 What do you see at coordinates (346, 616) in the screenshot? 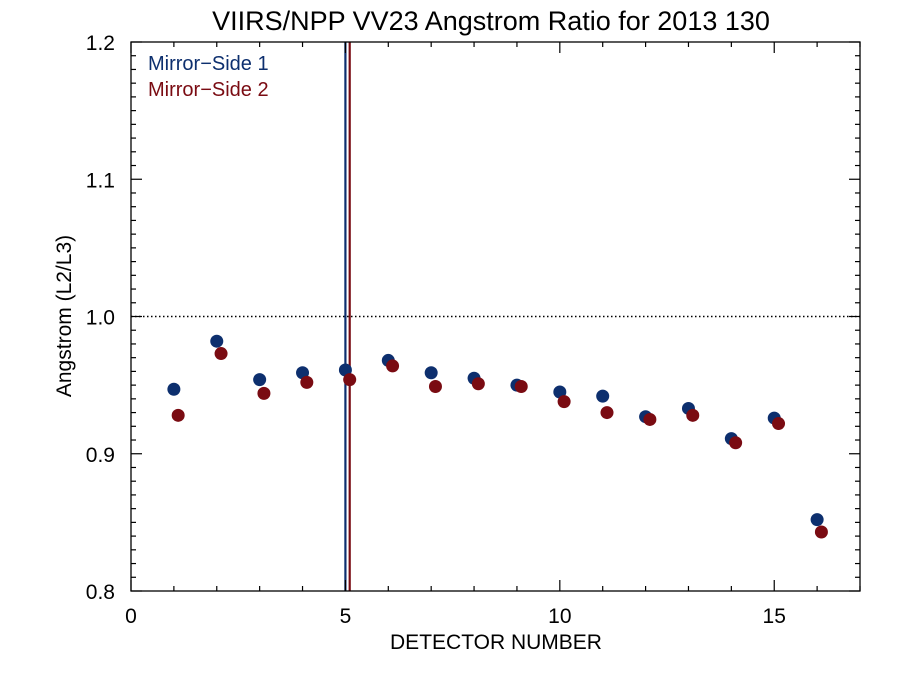
I see `x-tick-label: 5` at bounding box center [346, 616].